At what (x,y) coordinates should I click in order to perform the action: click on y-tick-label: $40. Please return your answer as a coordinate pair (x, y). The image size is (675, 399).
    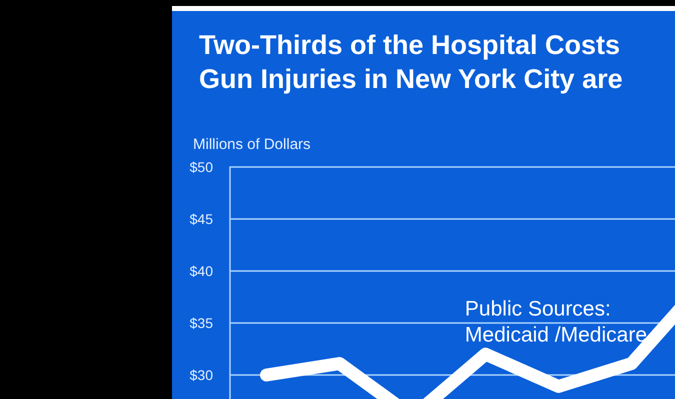
    Looking at the image, I should click on (202, 271).